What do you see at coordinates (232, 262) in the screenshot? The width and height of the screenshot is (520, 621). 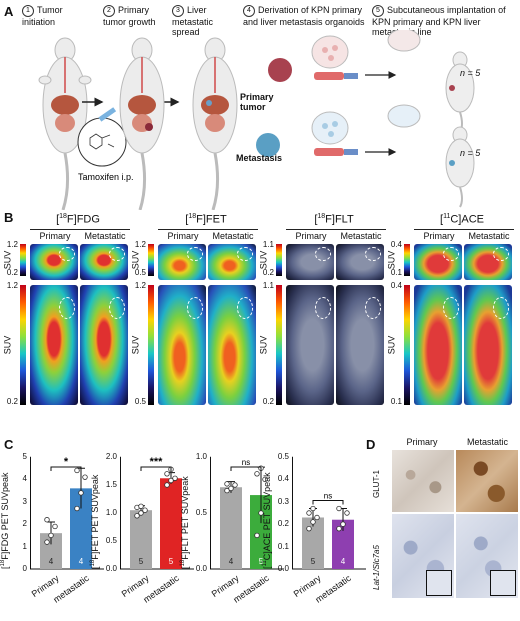 I see `pet-axial-metastatic` at bounding box center [232, 262].